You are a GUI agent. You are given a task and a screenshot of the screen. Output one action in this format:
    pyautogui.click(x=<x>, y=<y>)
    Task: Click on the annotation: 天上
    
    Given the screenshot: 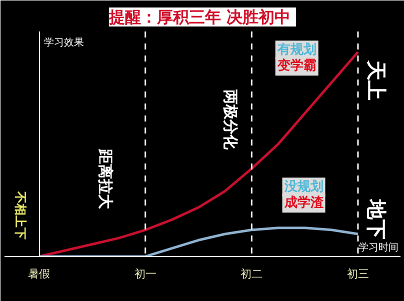 What is the action you would take?
    pyautogui.click(x=376, y=80)
    